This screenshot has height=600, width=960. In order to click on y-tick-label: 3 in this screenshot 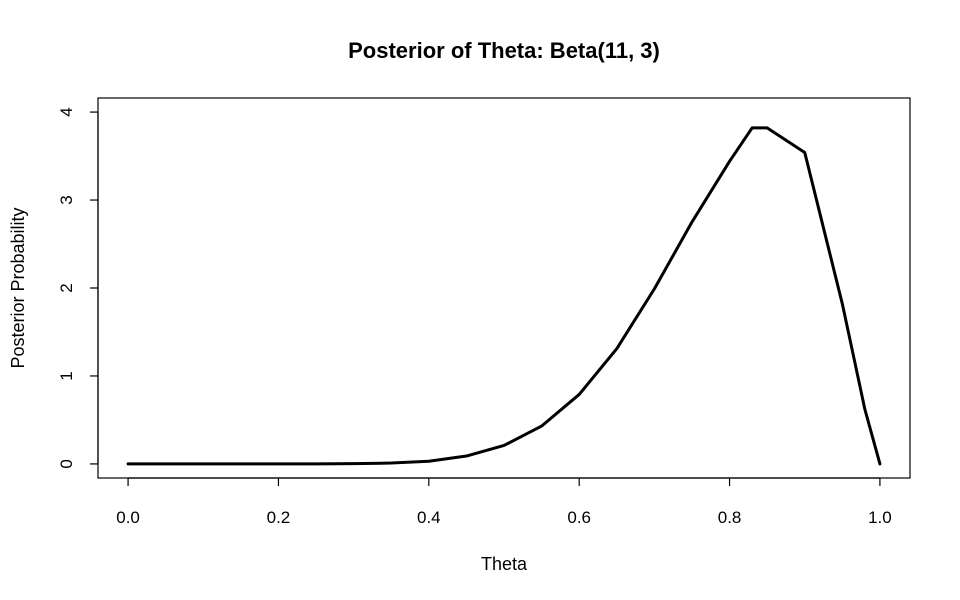, I will do `click(66, 199)`.